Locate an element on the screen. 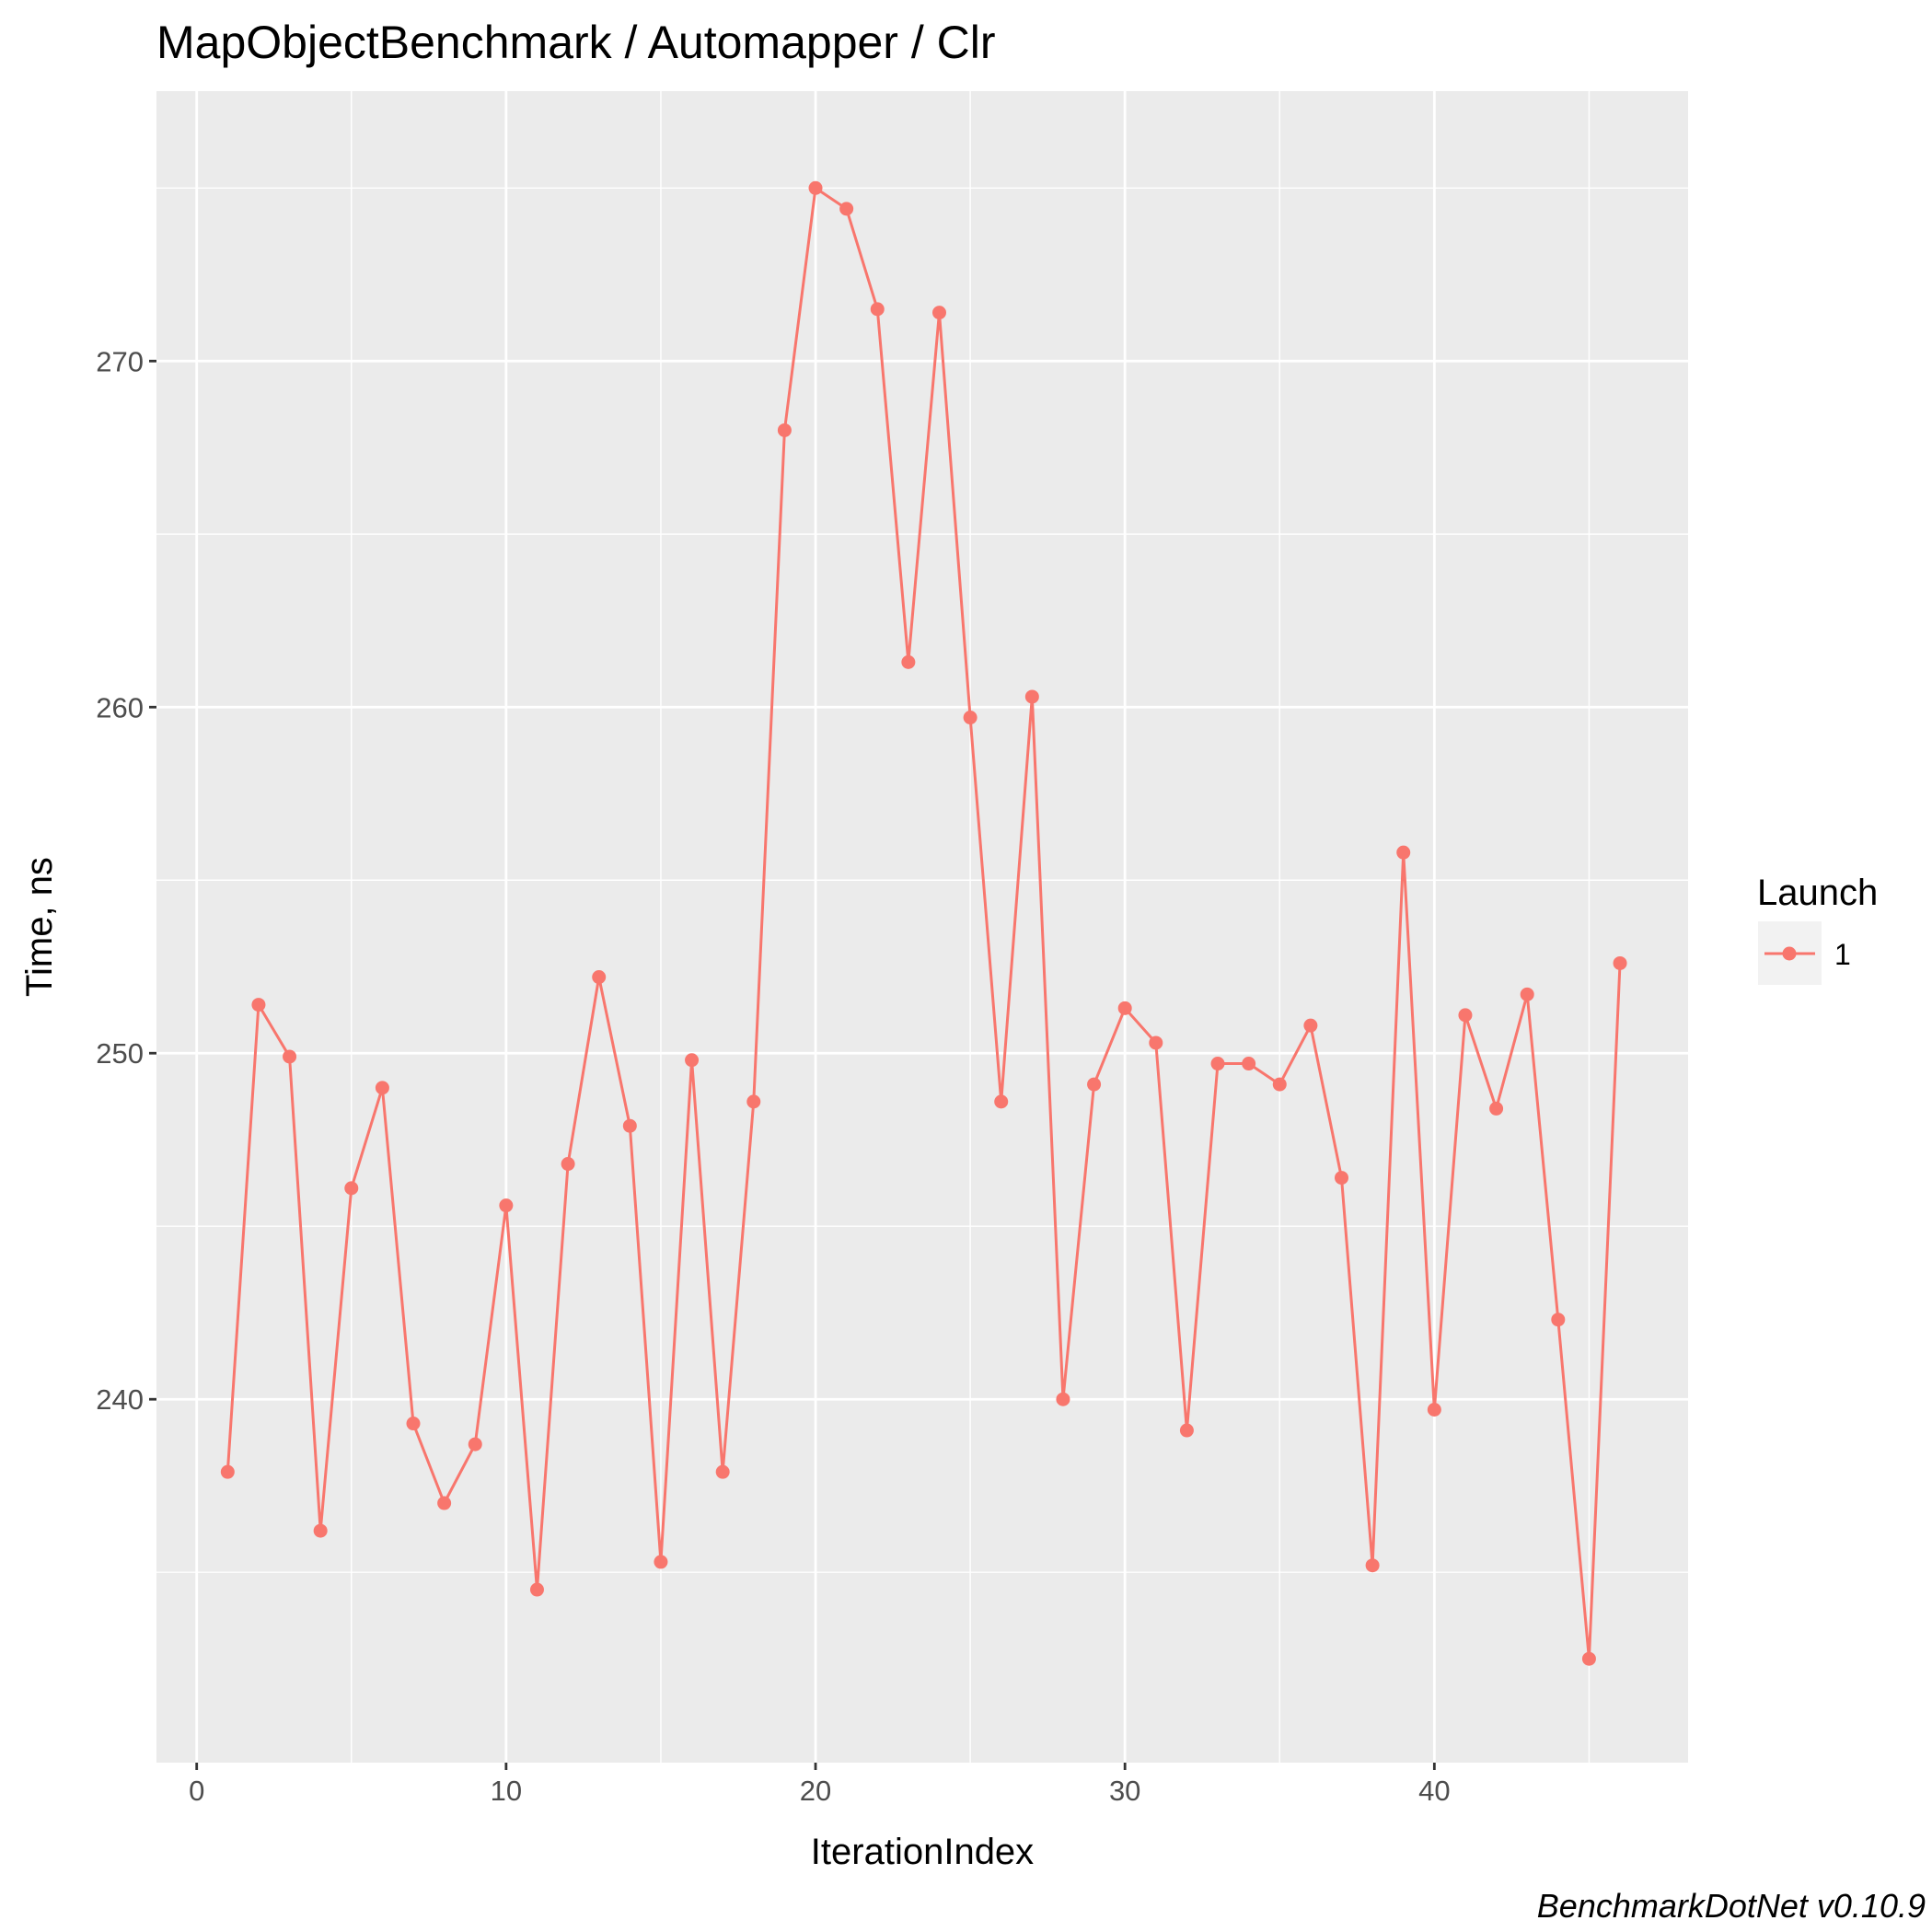 This screenshot has height=1932, width=1932. x-tick-label: 40 is located at coordinates (1434, 1791).